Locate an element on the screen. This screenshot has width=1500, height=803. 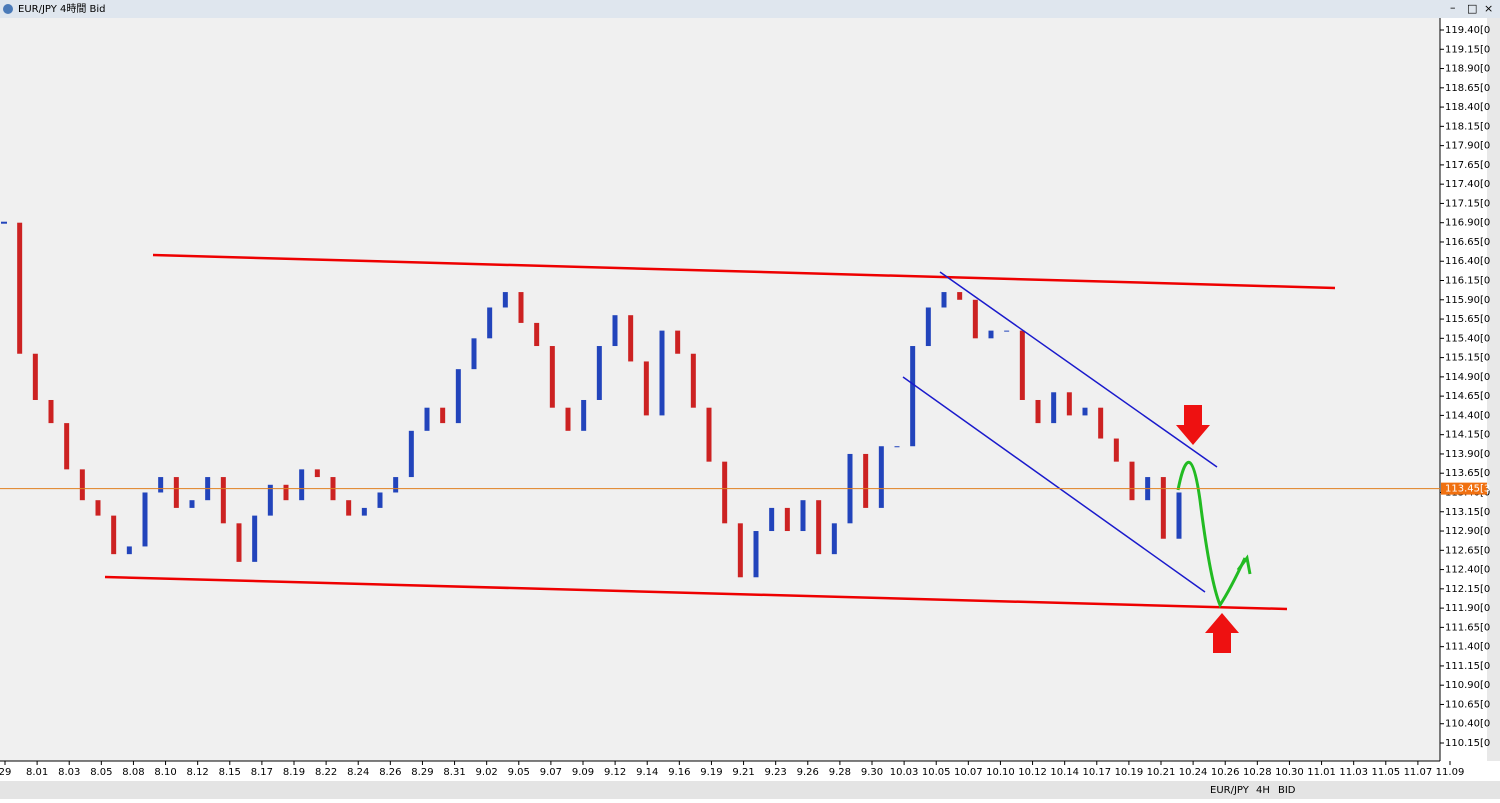
x-tick-label: 10.12 is located at coordinates (1032, 772).